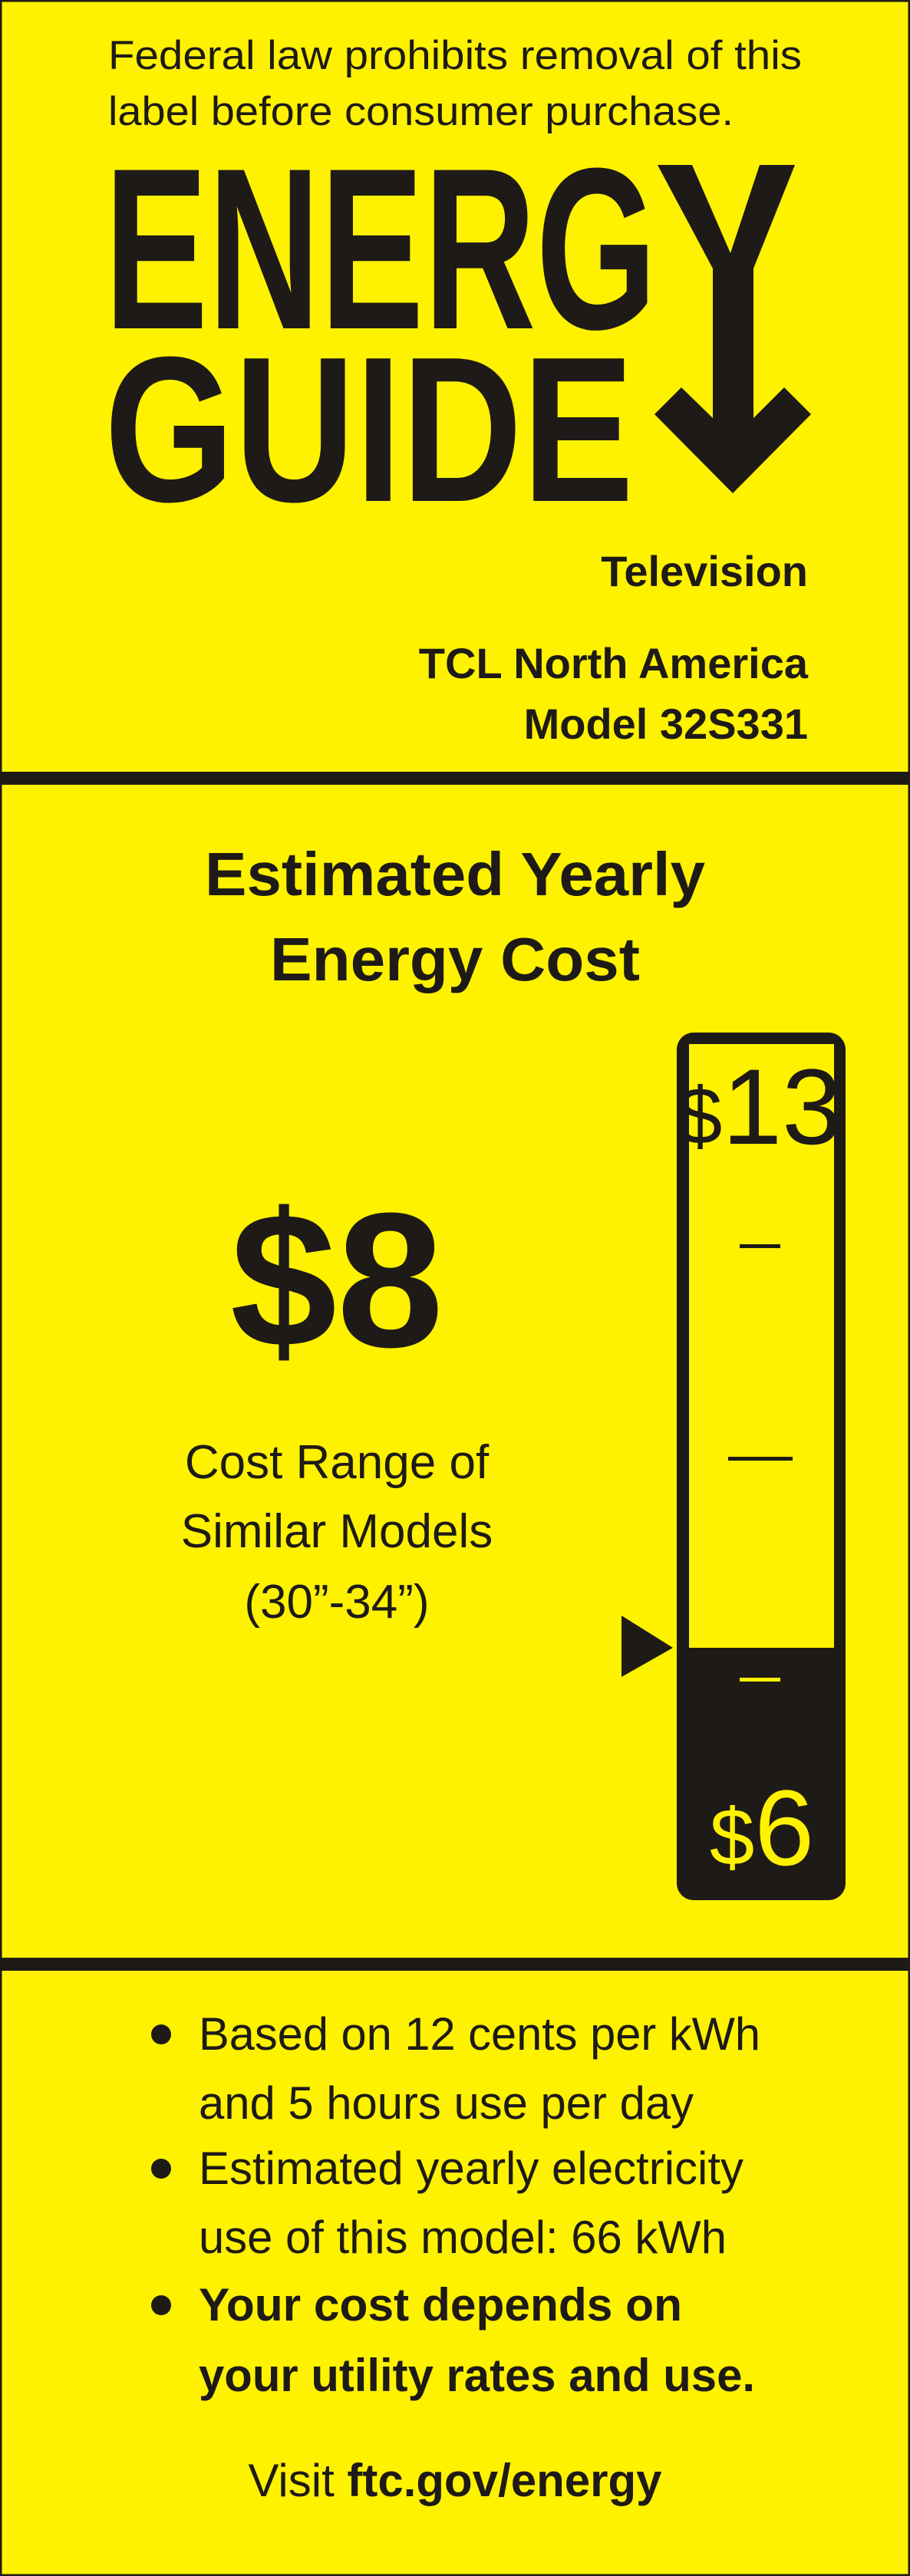 The height and width of the screenshot is (2576, 910). What do you see at coordinates (455, 1964) in the screenshot?
I see `divider-bottom` at bounding box center [455, 1964].